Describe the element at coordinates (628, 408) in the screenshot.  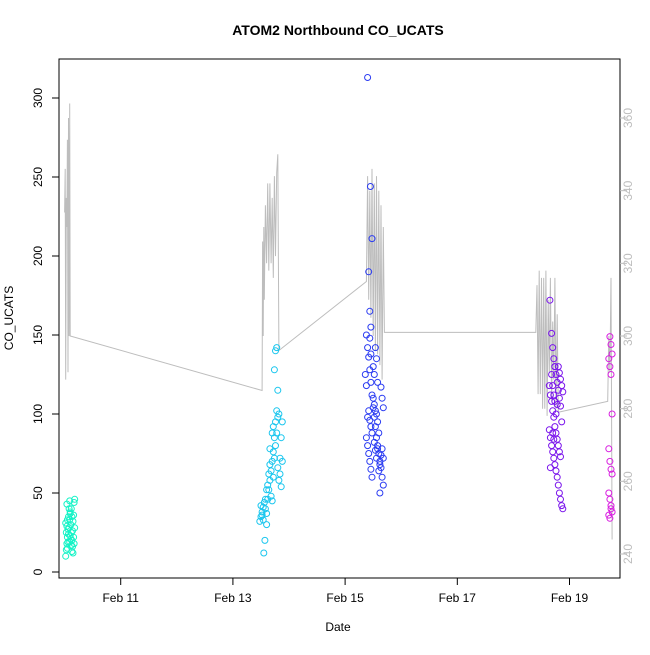
I see `y2-tick-label: 280` at that location.